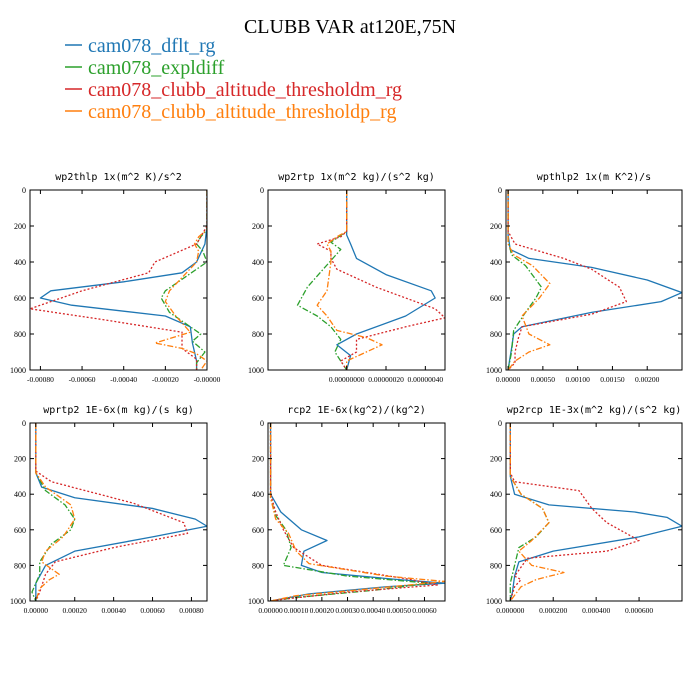  What do you see at coordinates (82, 379) in the screenshot?
I see `x-tick-label: -0.00060` at bounding box center [82, 379].